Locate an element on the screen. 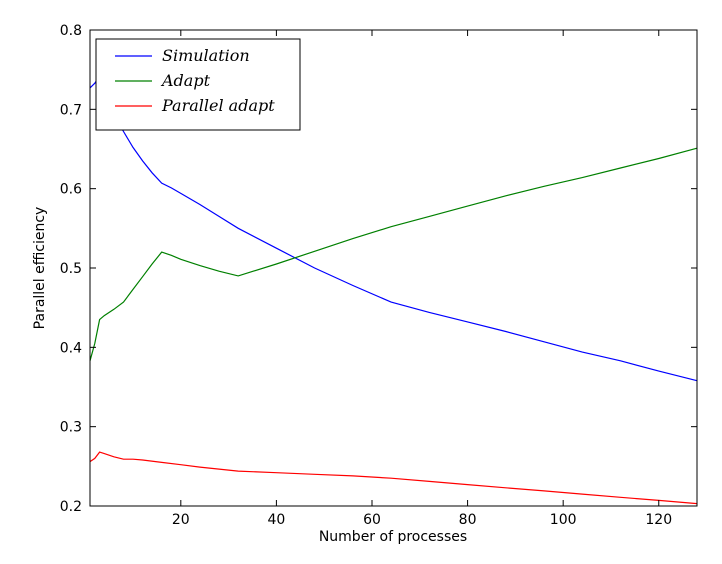 The height and width of the screenshot is (564, 722). y-tick-label: 0.2 is located at coordinates (71, 507).